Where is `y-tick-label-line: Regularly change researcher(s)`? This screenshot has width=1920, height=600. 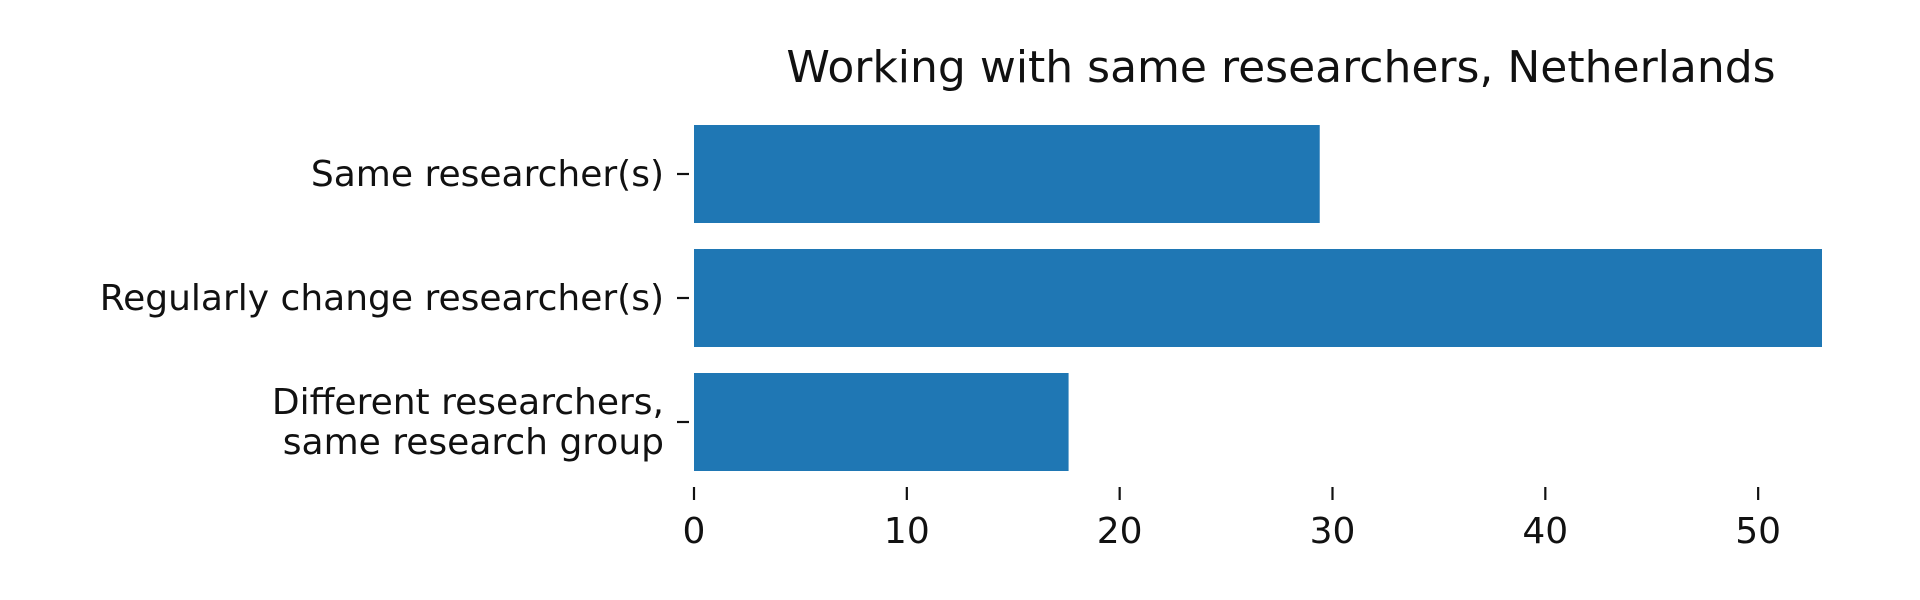 y-tick-label-line: Regularly change researcher(s) is located at coordinates (382, 298).